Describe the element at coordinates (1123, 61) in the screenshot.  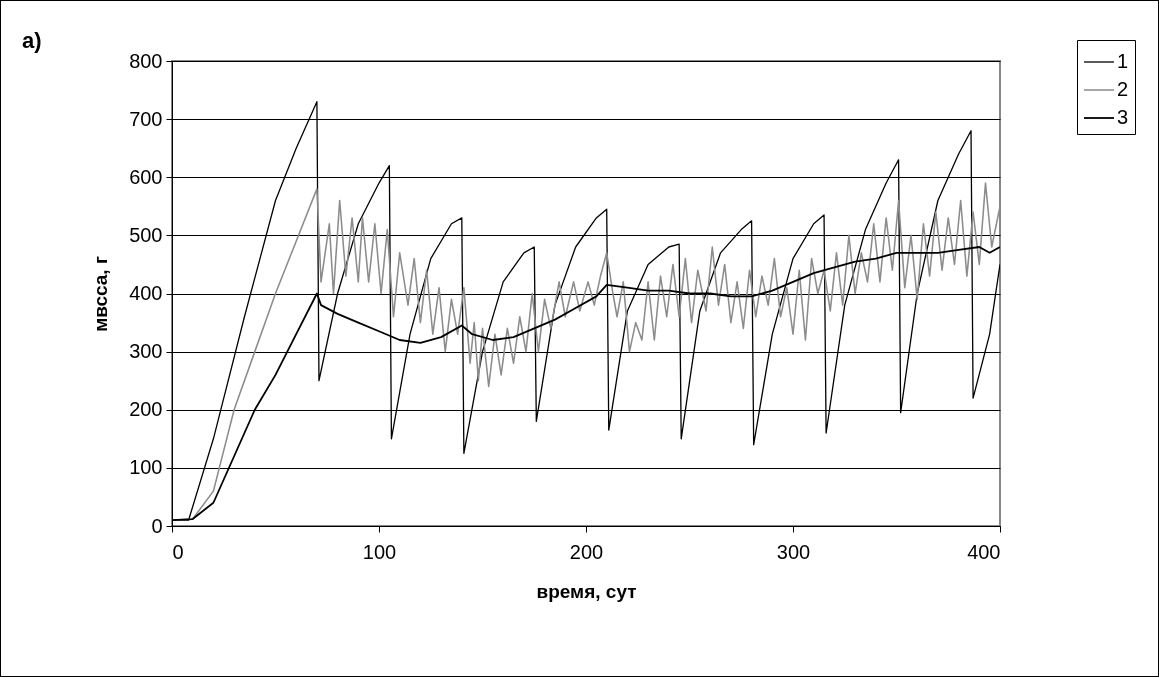
I see `legend-label: 1` at that location.